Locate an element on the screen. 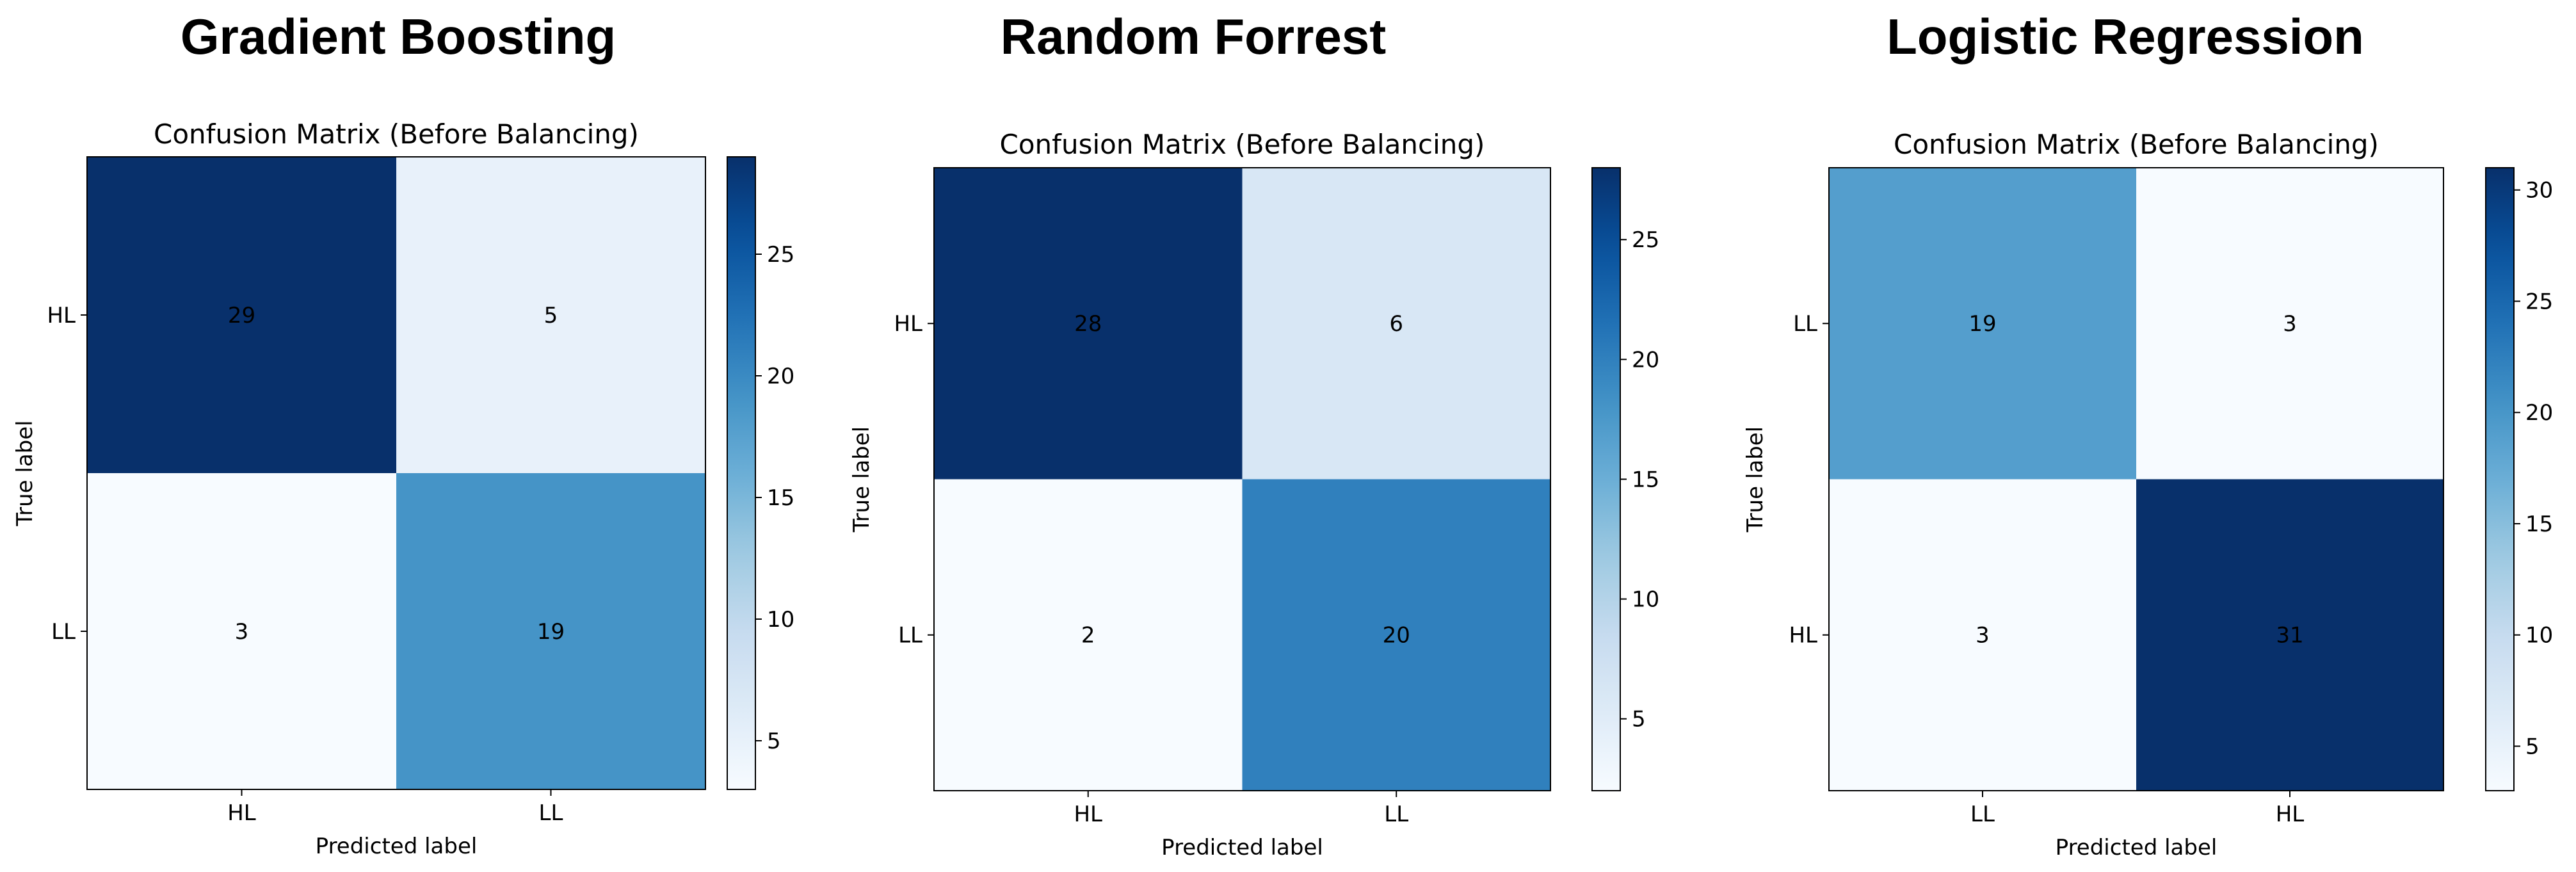 This screenshot has height=872, width=2576. cell-value-label: 20 is located at coordinates (1396, 636).